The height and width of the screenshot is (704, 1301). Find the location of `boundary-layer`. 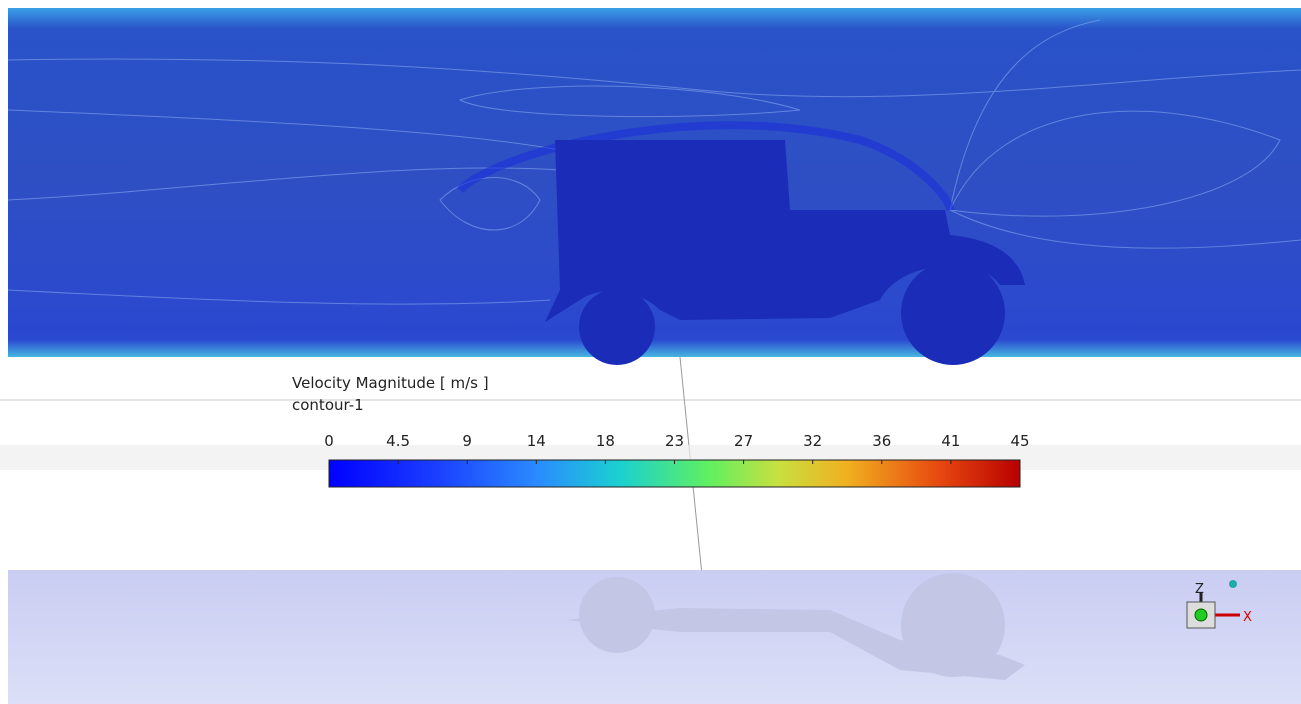

boundary-layer is located at coordinates (705, 166).